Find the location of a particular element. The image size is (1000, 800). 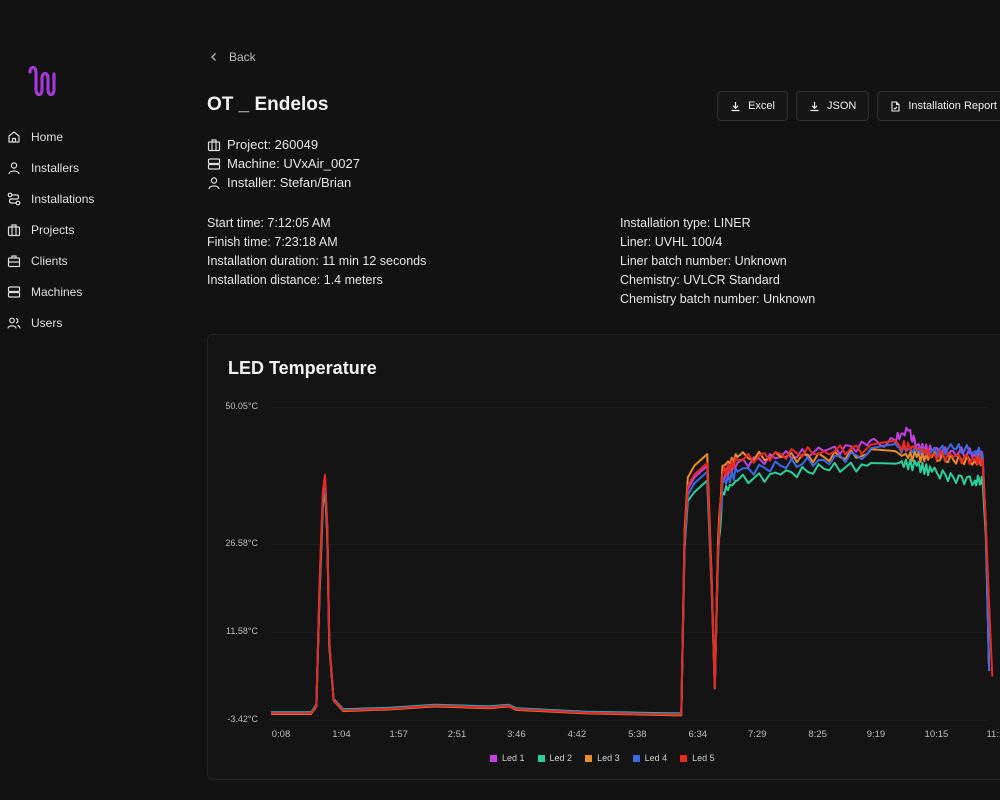

y-tick-label: 50.05°C is located at coordinates (241, 406).